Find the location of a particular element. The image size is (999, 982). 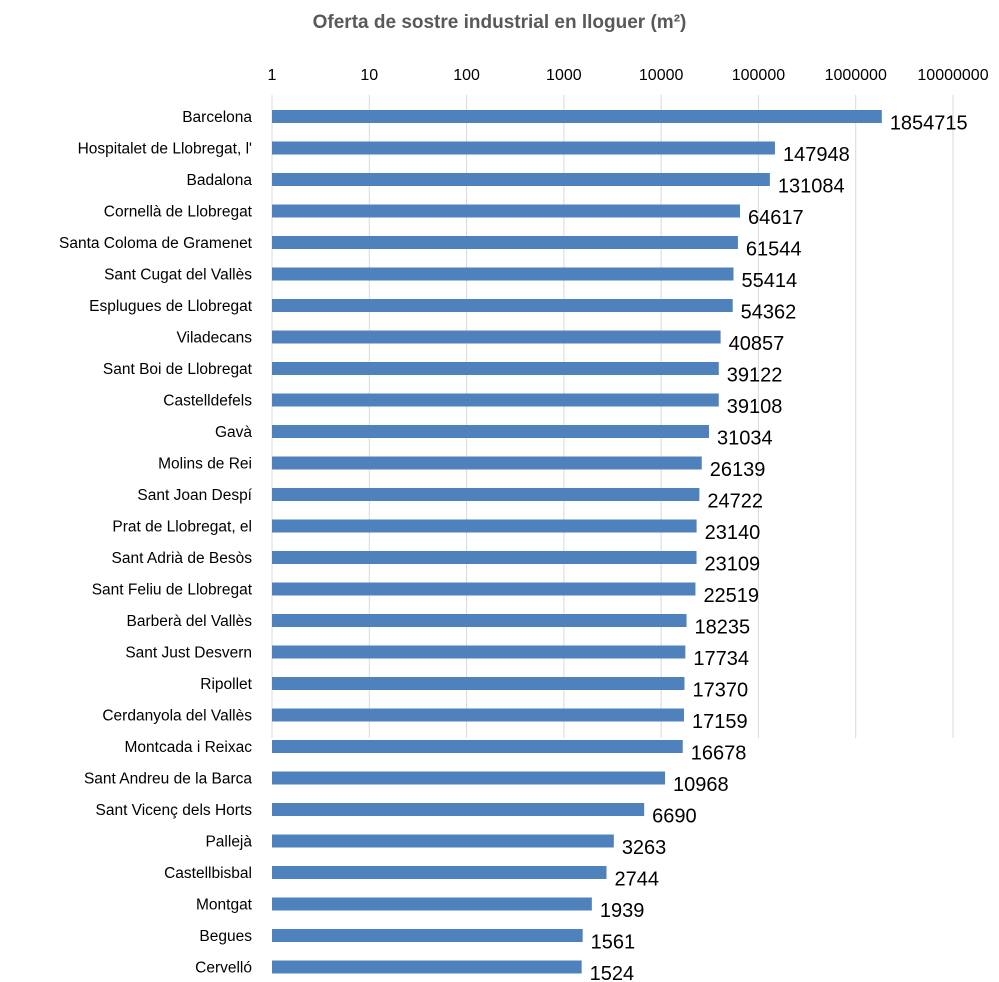

x-tick-label: 1 is located at coordinates (272, 75).